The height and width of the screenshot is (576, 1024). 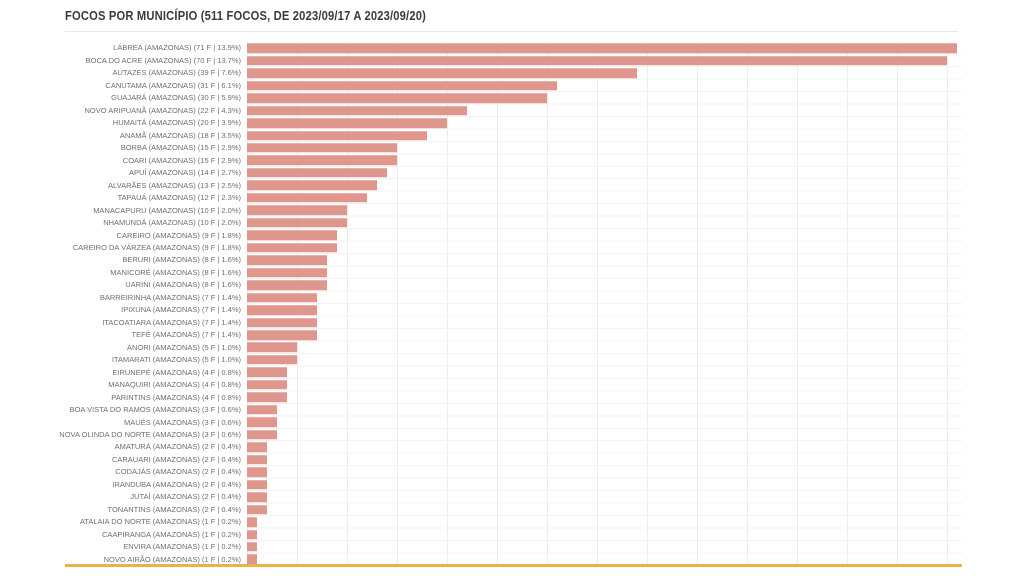 I want to click on bar-row: EIRUNEPÉ (AMAZONAS) (4 F | 0.8%), so click(x=512, y=372).